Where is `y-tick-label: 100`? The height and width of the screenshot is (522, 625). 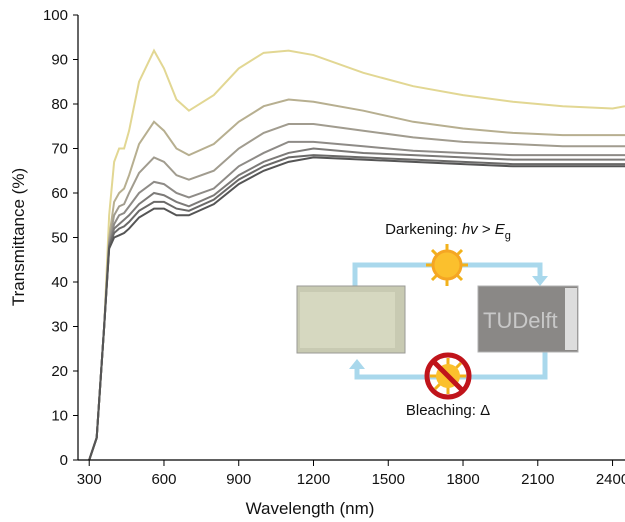 y-tick-label: 100 is located at coordinates (55, 15).